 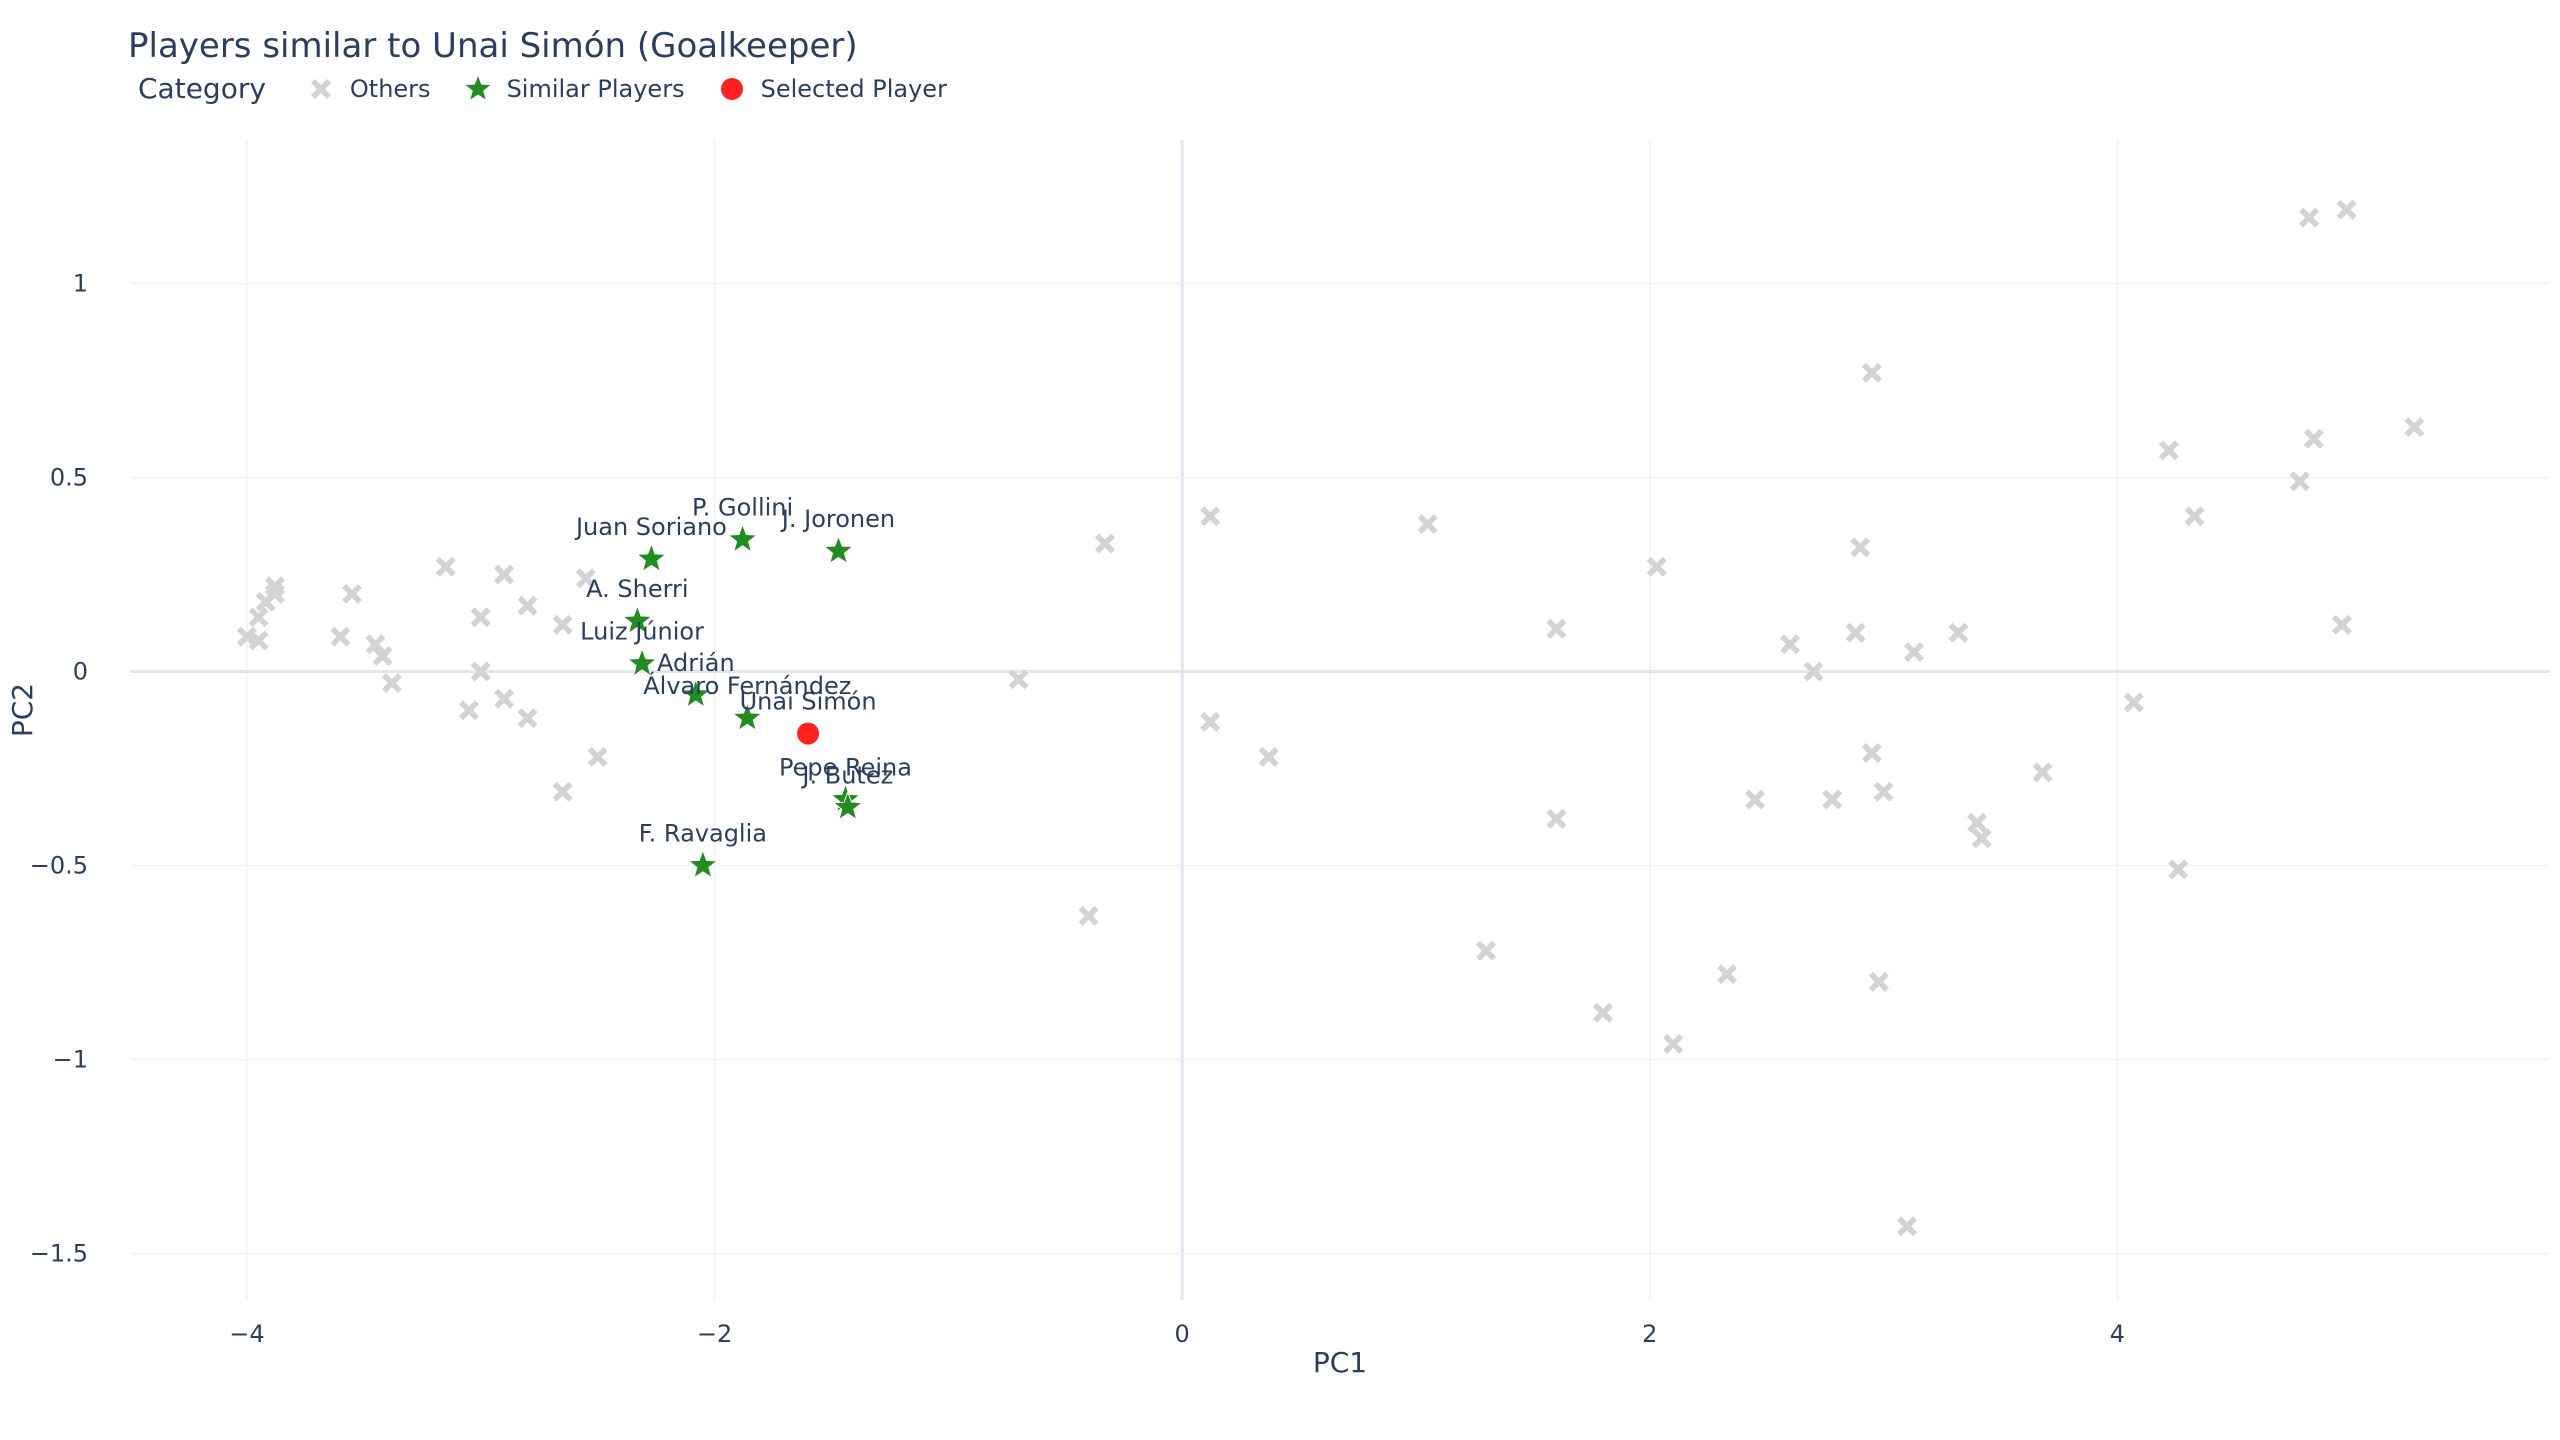 I want to click on selected-series, so click(x=808, y=733).